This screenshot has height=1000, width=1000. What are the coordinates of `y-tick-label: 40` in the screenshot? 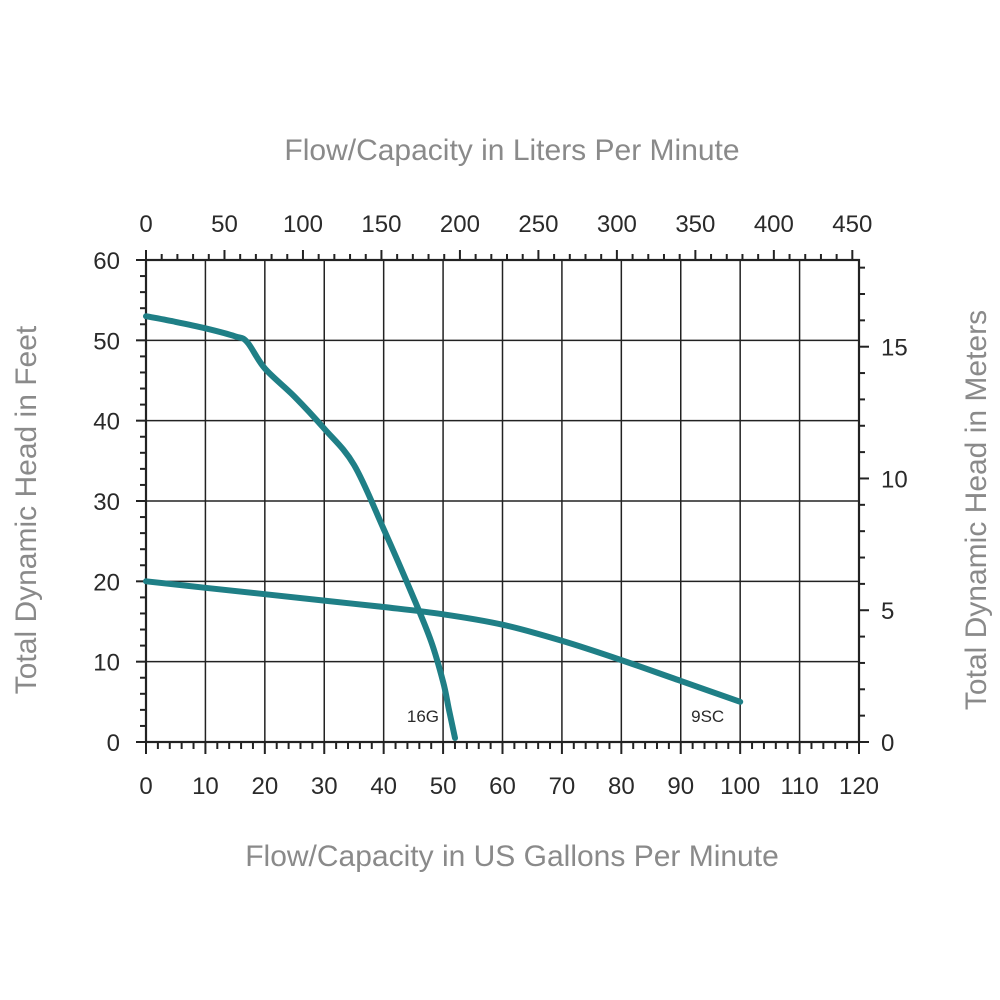 It's located at (106, 422).